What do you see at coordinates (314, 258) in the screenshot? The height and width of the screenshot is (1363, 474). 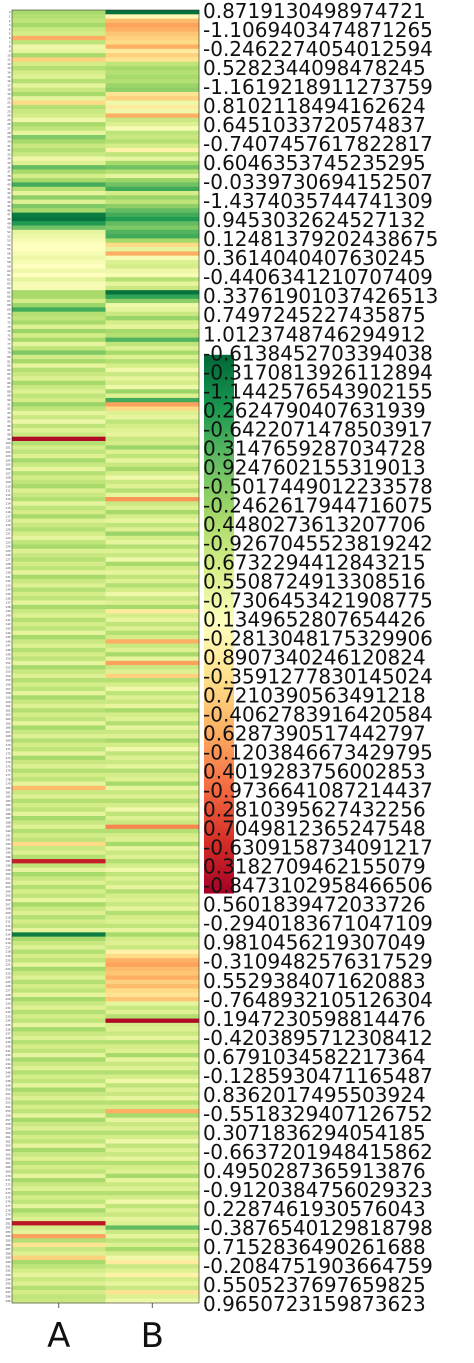 I see `annotation-label-13: 0.3614040407630245` at bounding box center [314, 258].